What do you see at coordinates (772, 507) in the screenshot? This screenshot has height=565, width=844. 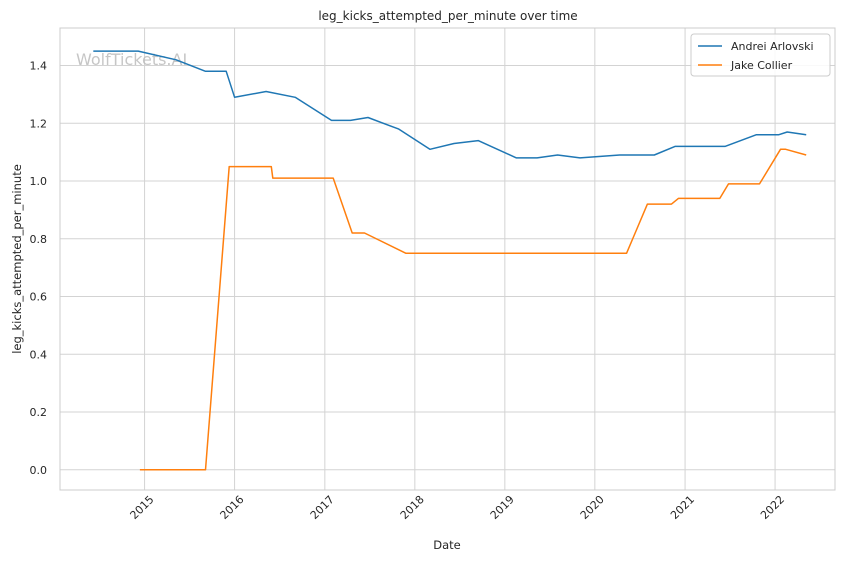 I see `x-tick-label: 2022` at bounding box center [772, 507].